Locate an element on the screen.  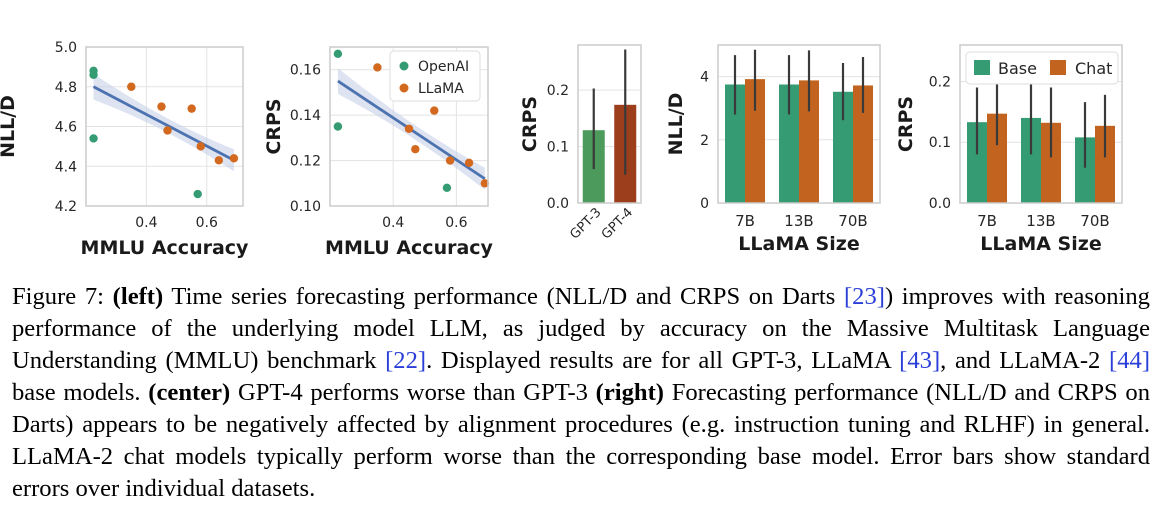
y-tick-label: 0.16 is located at coordinates (305, 71).